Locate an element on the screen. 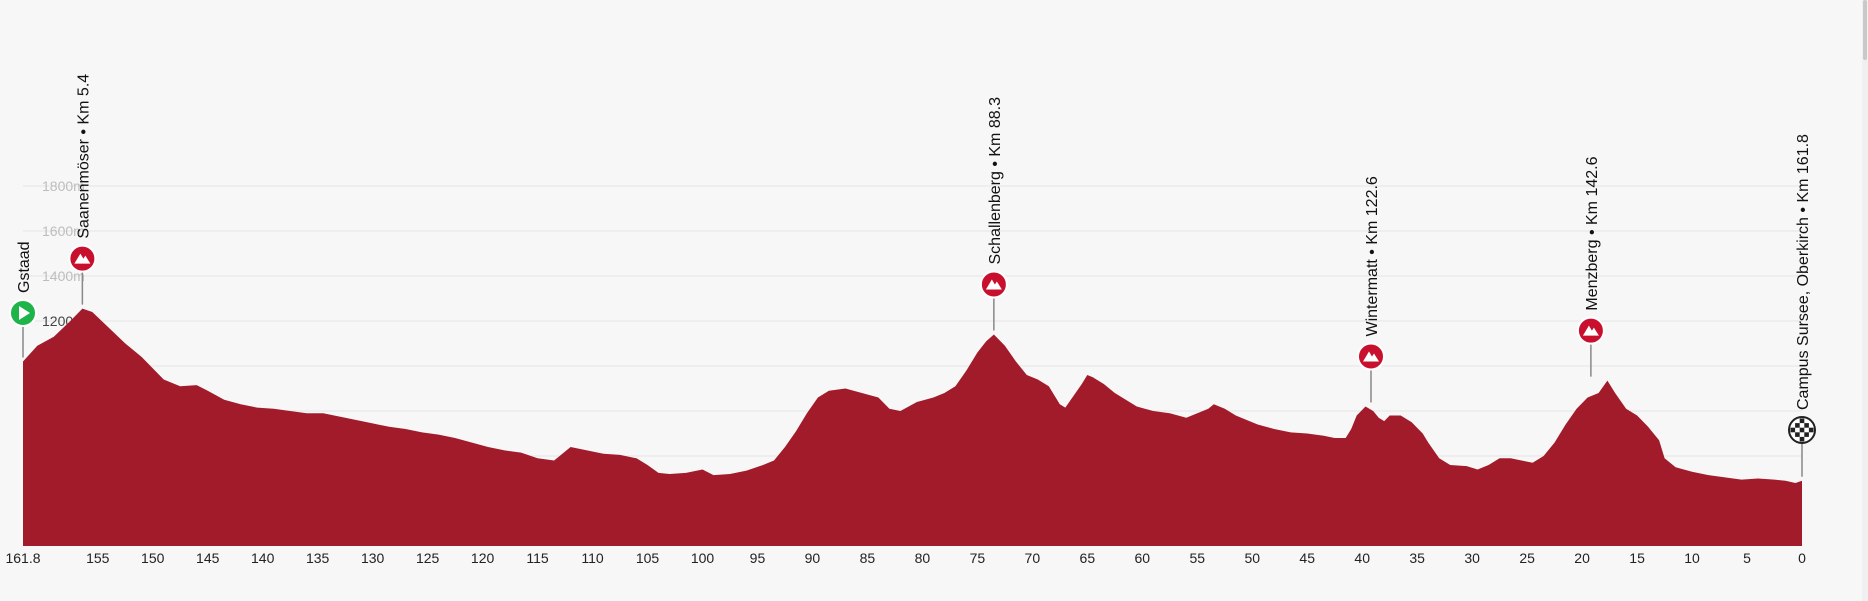 This screenshot has width=1868, height=601. x-tick-label: 155 is located at coordinates (98, 558).